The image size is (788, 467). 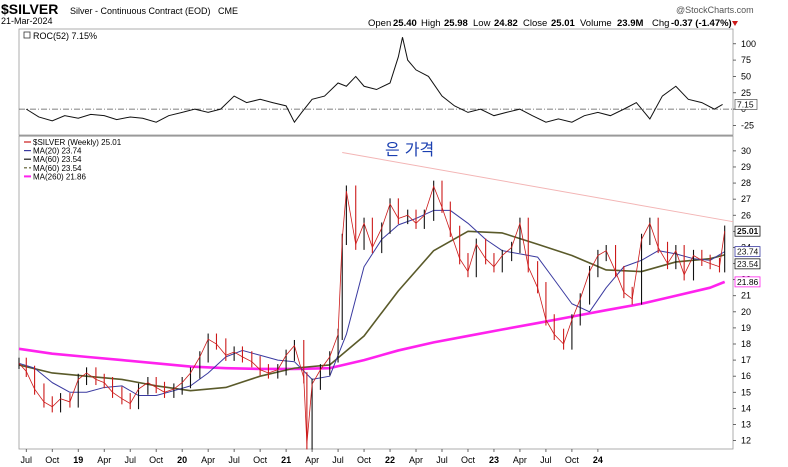 I want to click on description: Silver - Continuous Contract (EOD), so click(x=140, y=11).